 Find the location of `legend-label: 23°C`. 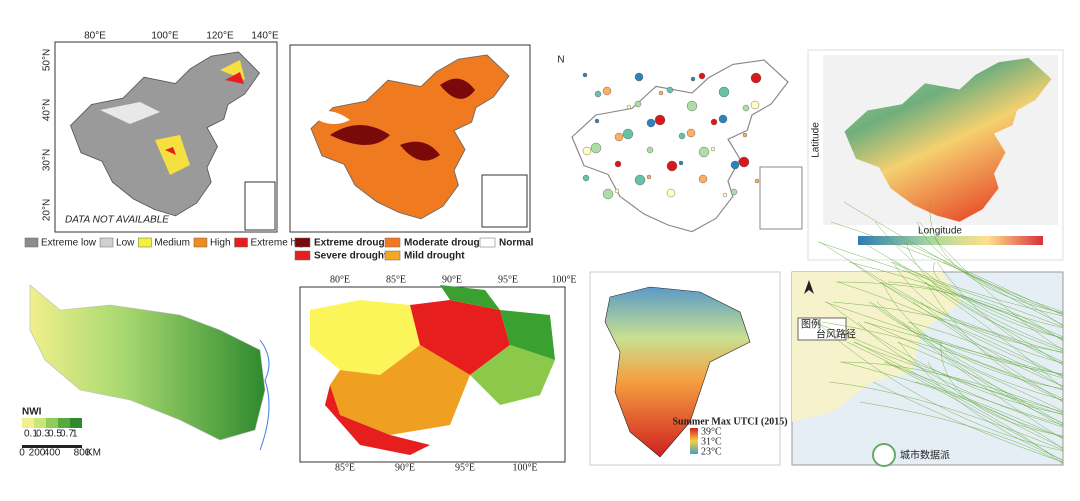

legend-label: 23°C is located at coordinates (711, 451).